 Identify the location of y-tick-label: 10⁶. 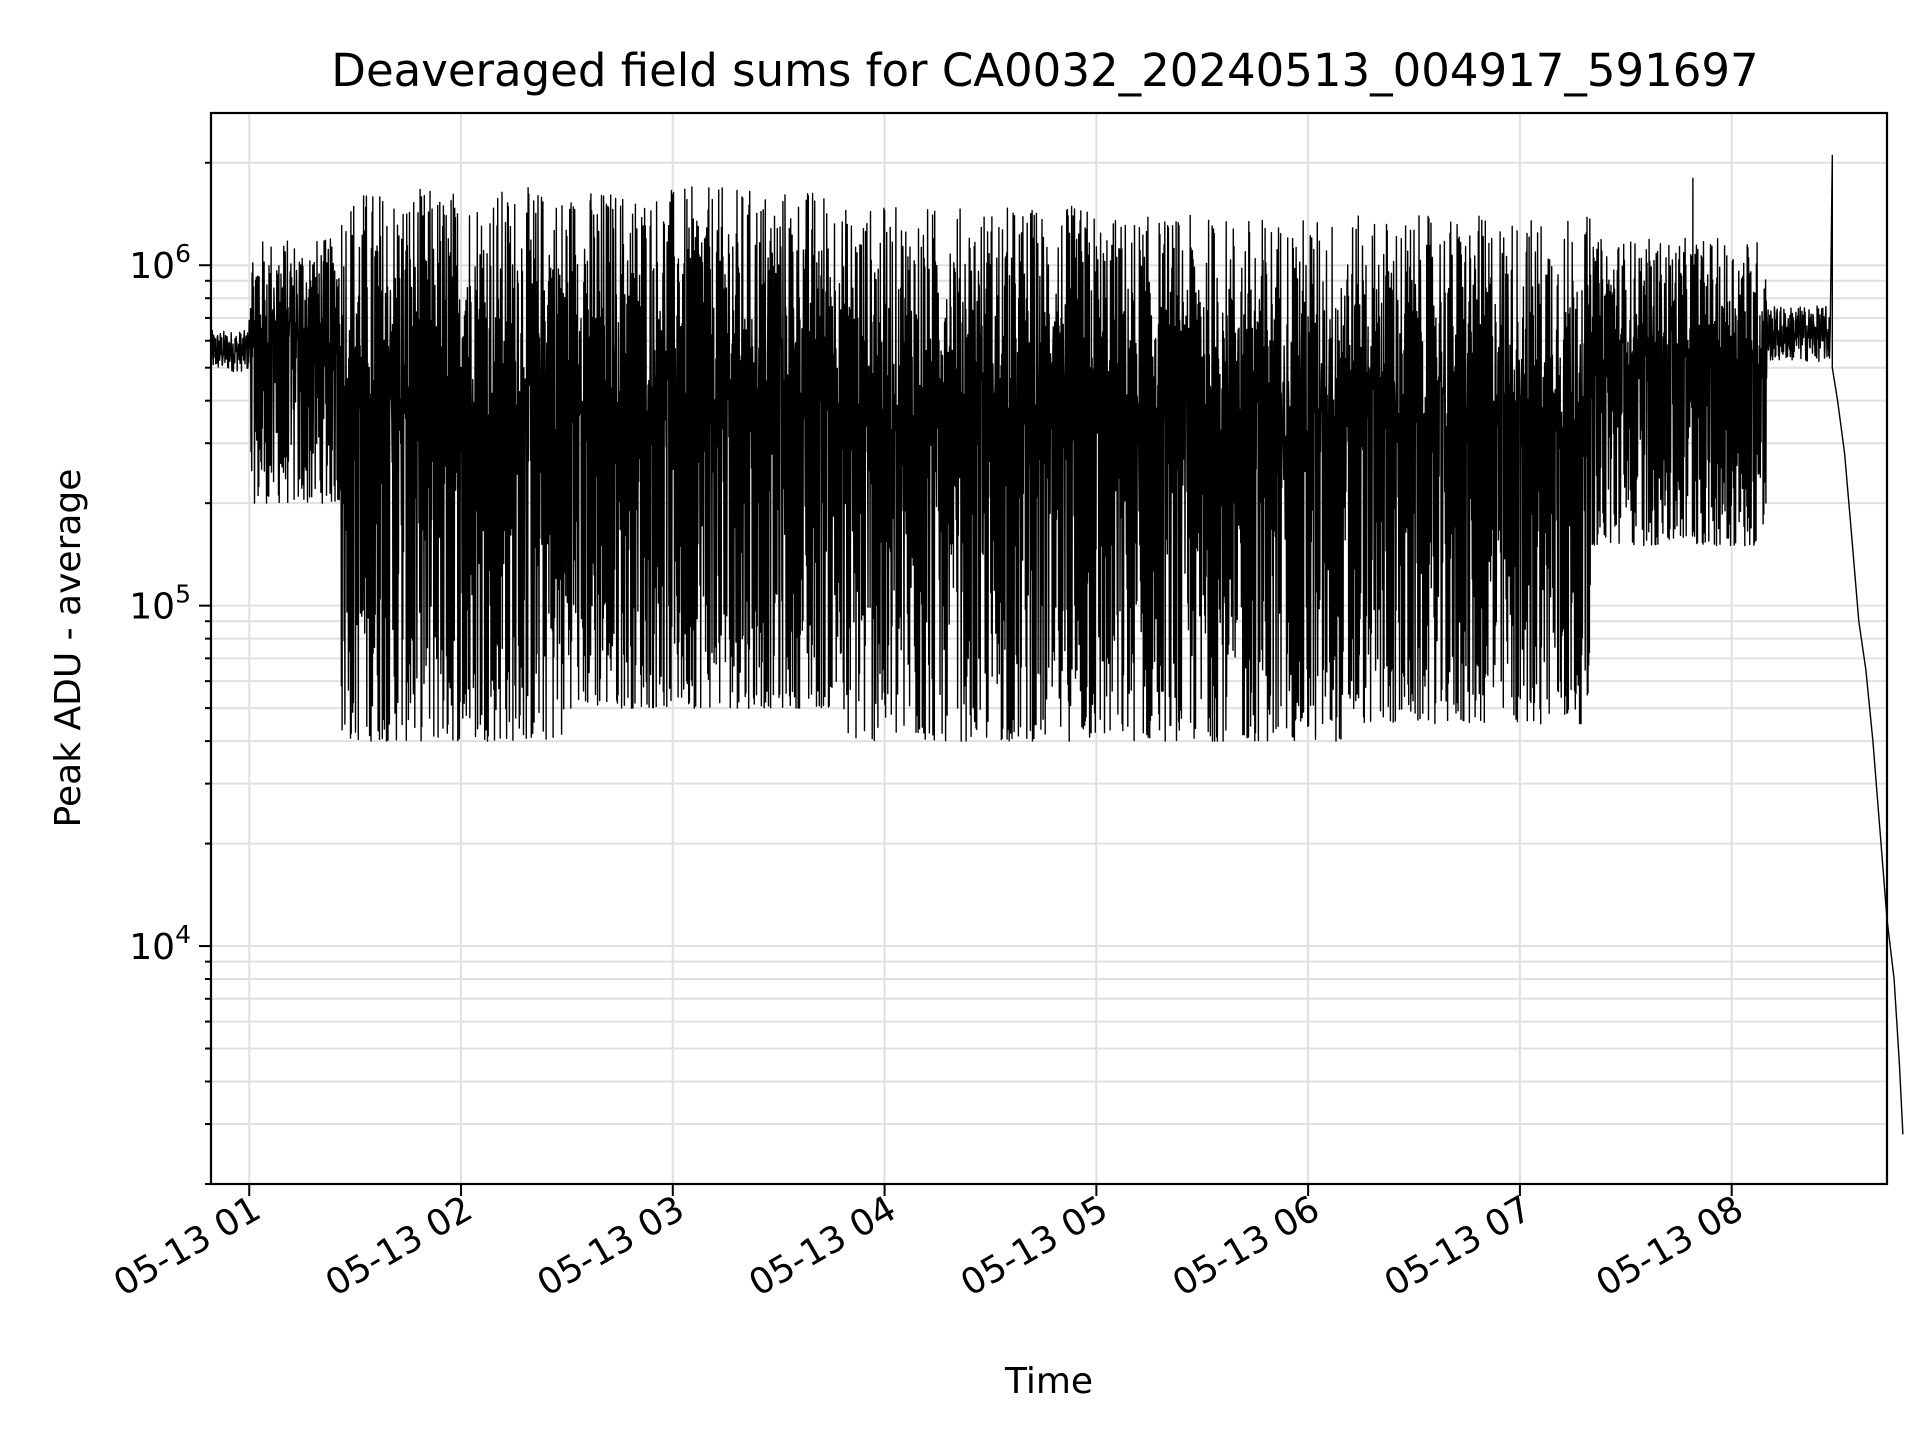
(160, 263).